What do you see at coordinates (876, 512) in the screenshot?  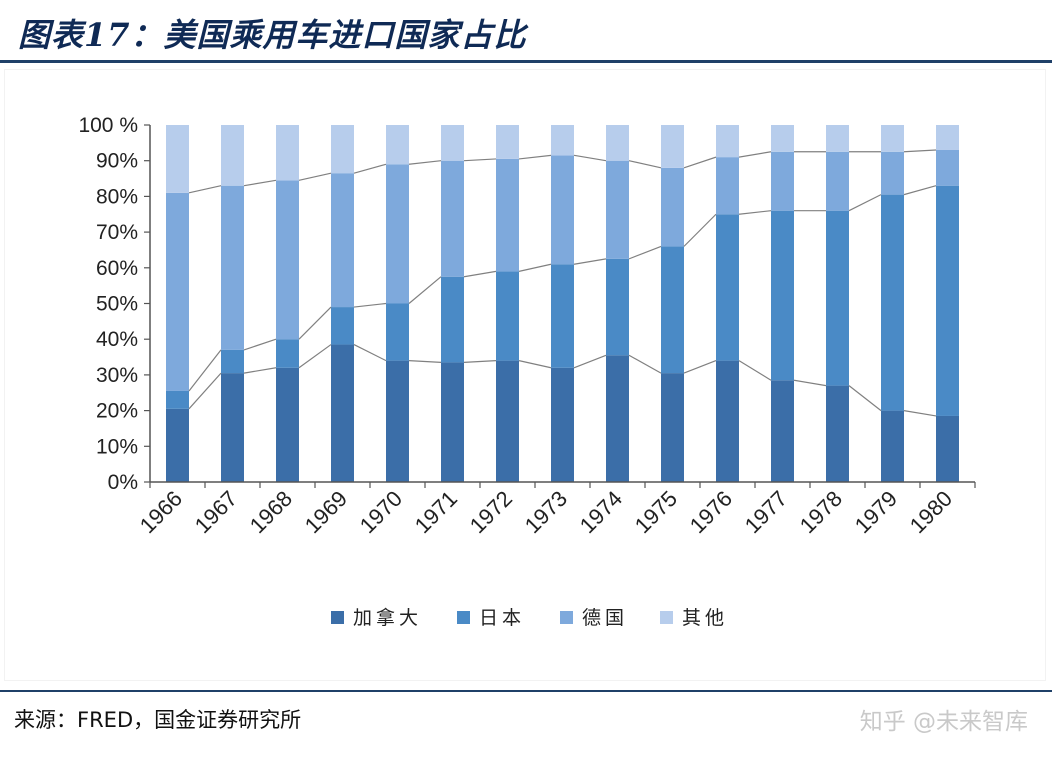 I see `x-tick-label-1979: 1979` at bounding box center [876, 512].